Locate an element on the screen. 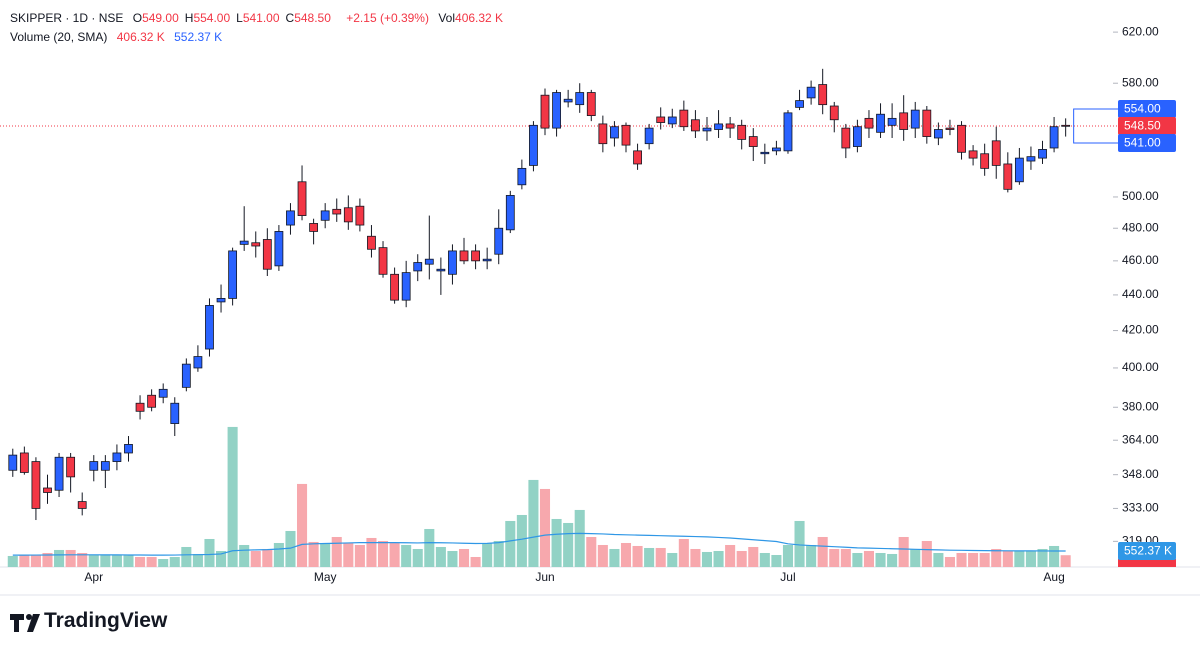 This screenshot has height=652, width=1200. y-tick-label: 440.00 is located at coordinates (1140, 294).